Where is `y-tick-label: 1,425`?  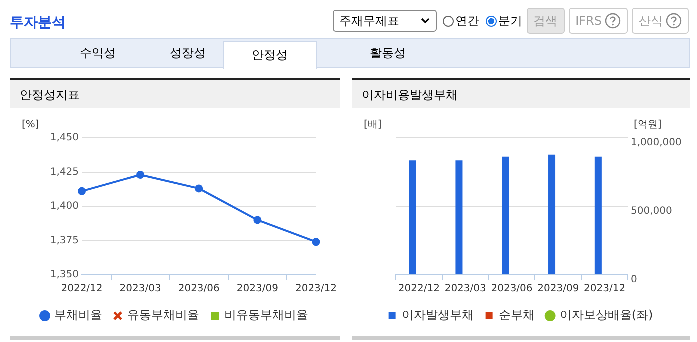 y-tick-label: 1,425 is located at coordinates (64, 172).